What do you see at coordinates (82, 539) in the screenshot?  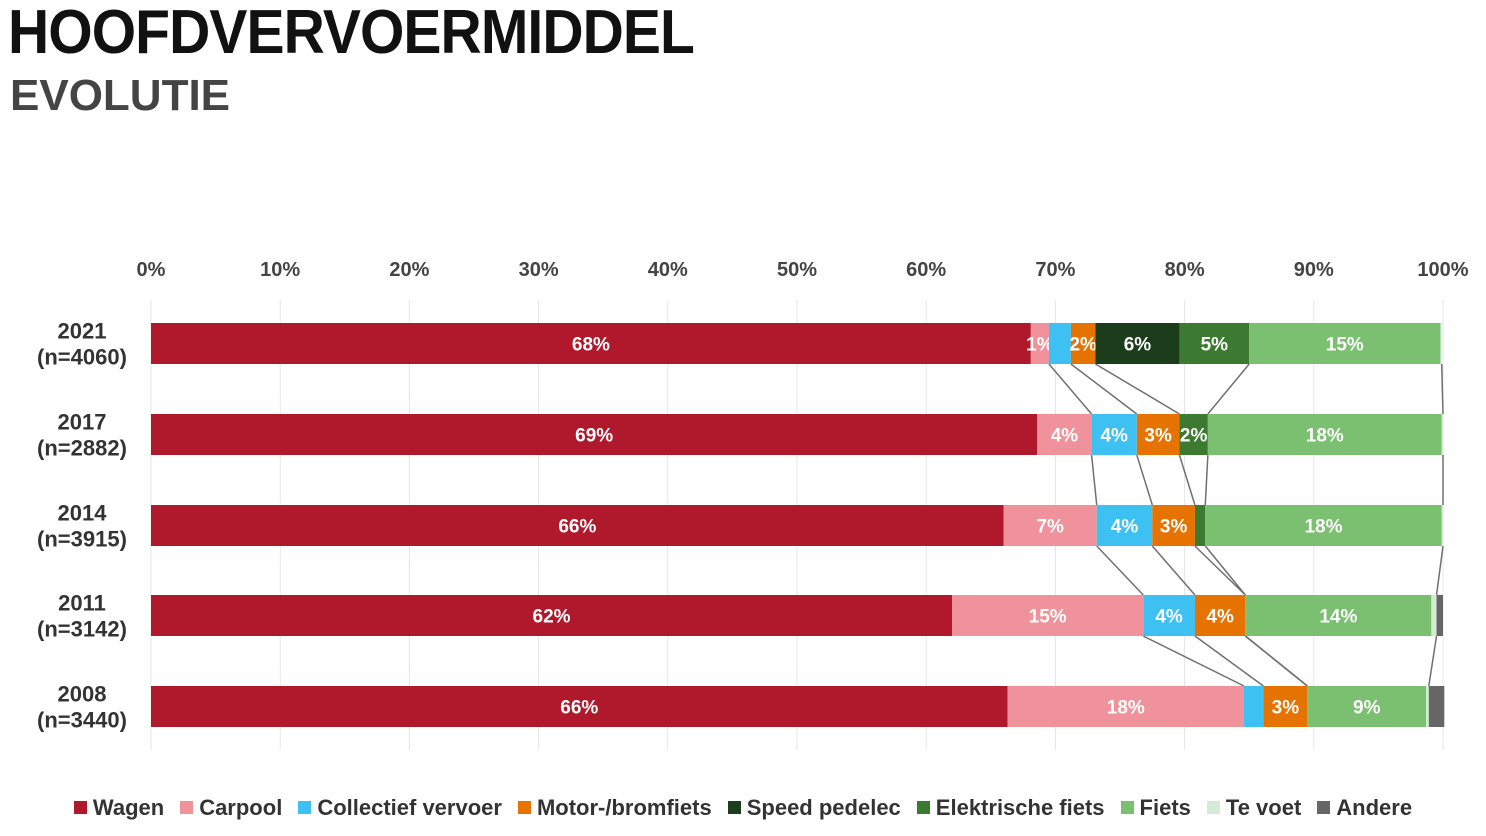 I see `y-category-label: (n=3915)` at bounding box center [82, 539].